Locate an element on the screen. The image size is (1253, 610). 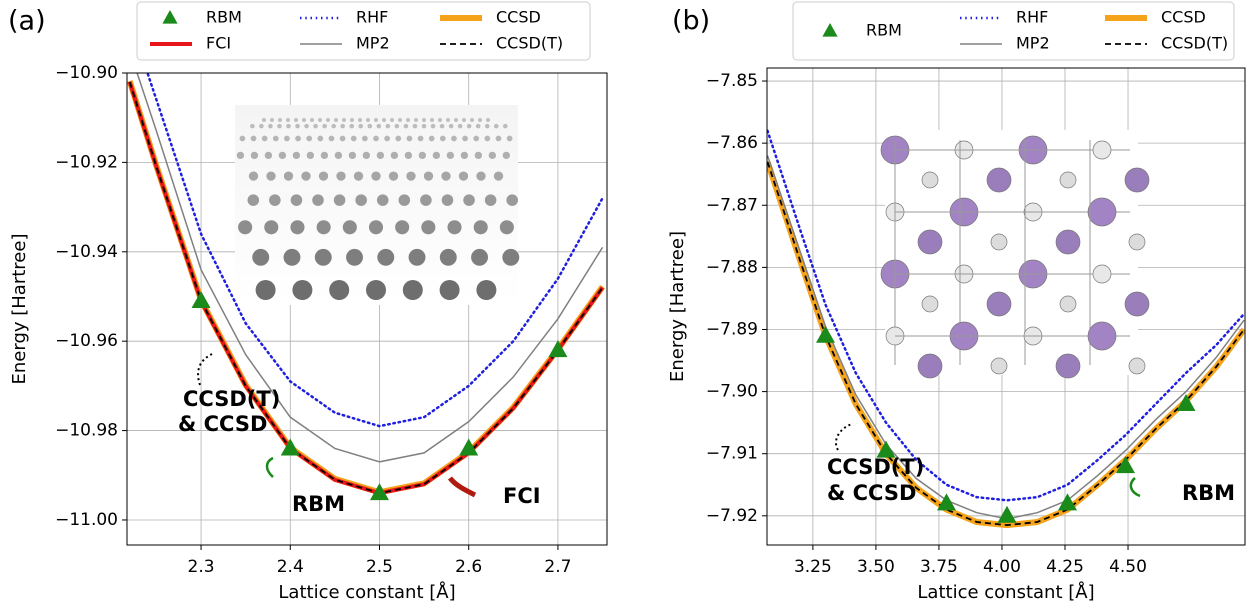
y-tick-label: −10.96 is located at coordinates (86, 341).